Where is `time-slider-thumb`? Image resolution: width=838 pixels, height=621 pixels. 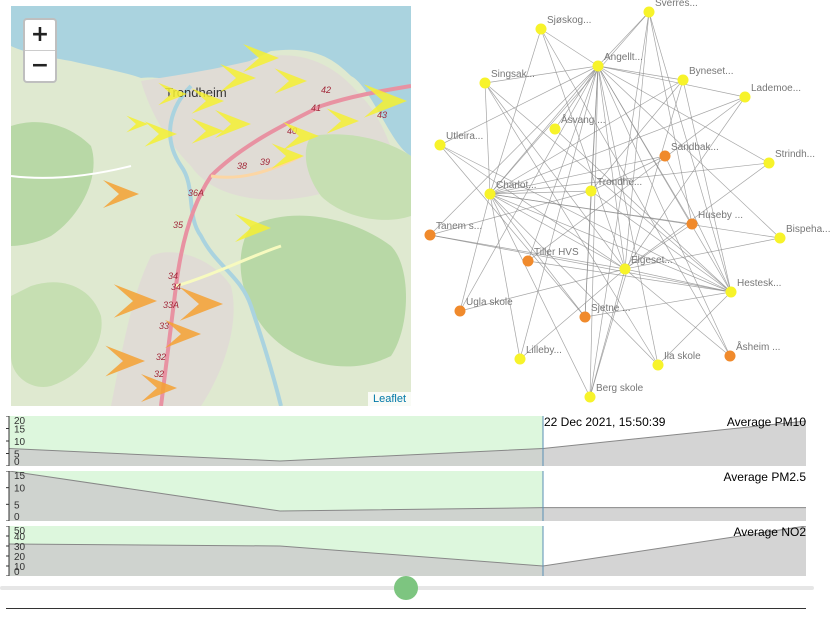
time-slider-thumb is located at coordinates (406, 588).